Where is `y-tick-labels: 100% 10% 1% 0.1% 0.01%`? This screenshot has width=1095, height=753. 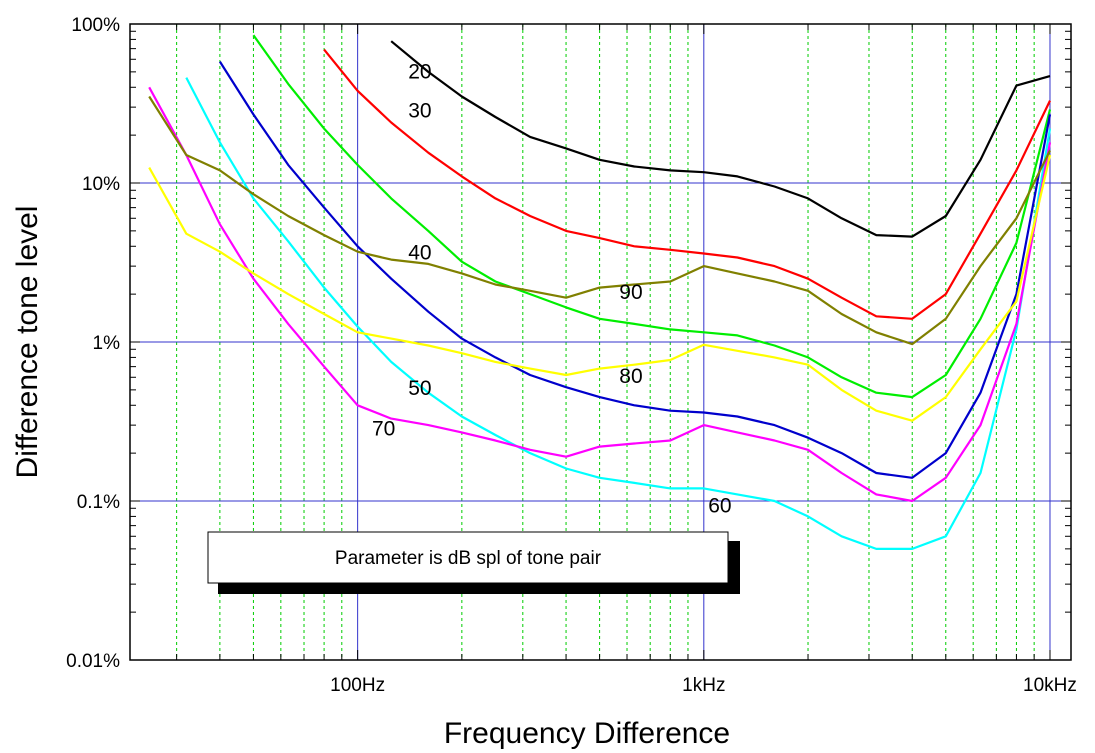
y-tick-labels: 100% 10% 1% 0.1% 0.01% is located at coordinates (93, 343).